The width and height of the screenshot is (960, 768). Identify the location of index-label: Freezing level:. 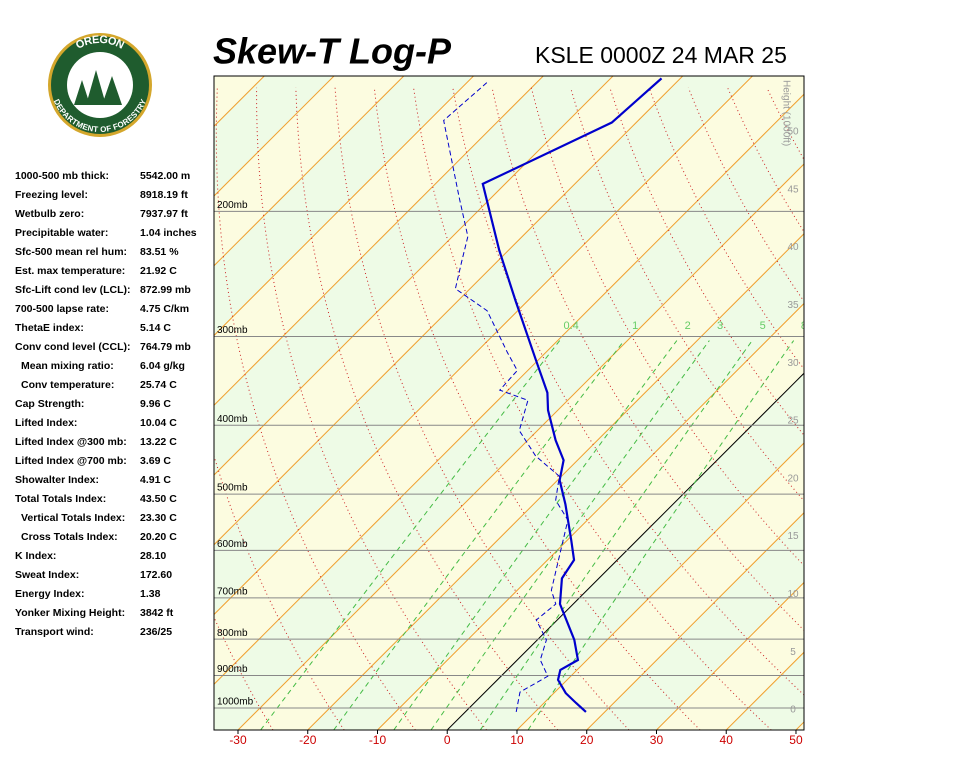
(51, 195).